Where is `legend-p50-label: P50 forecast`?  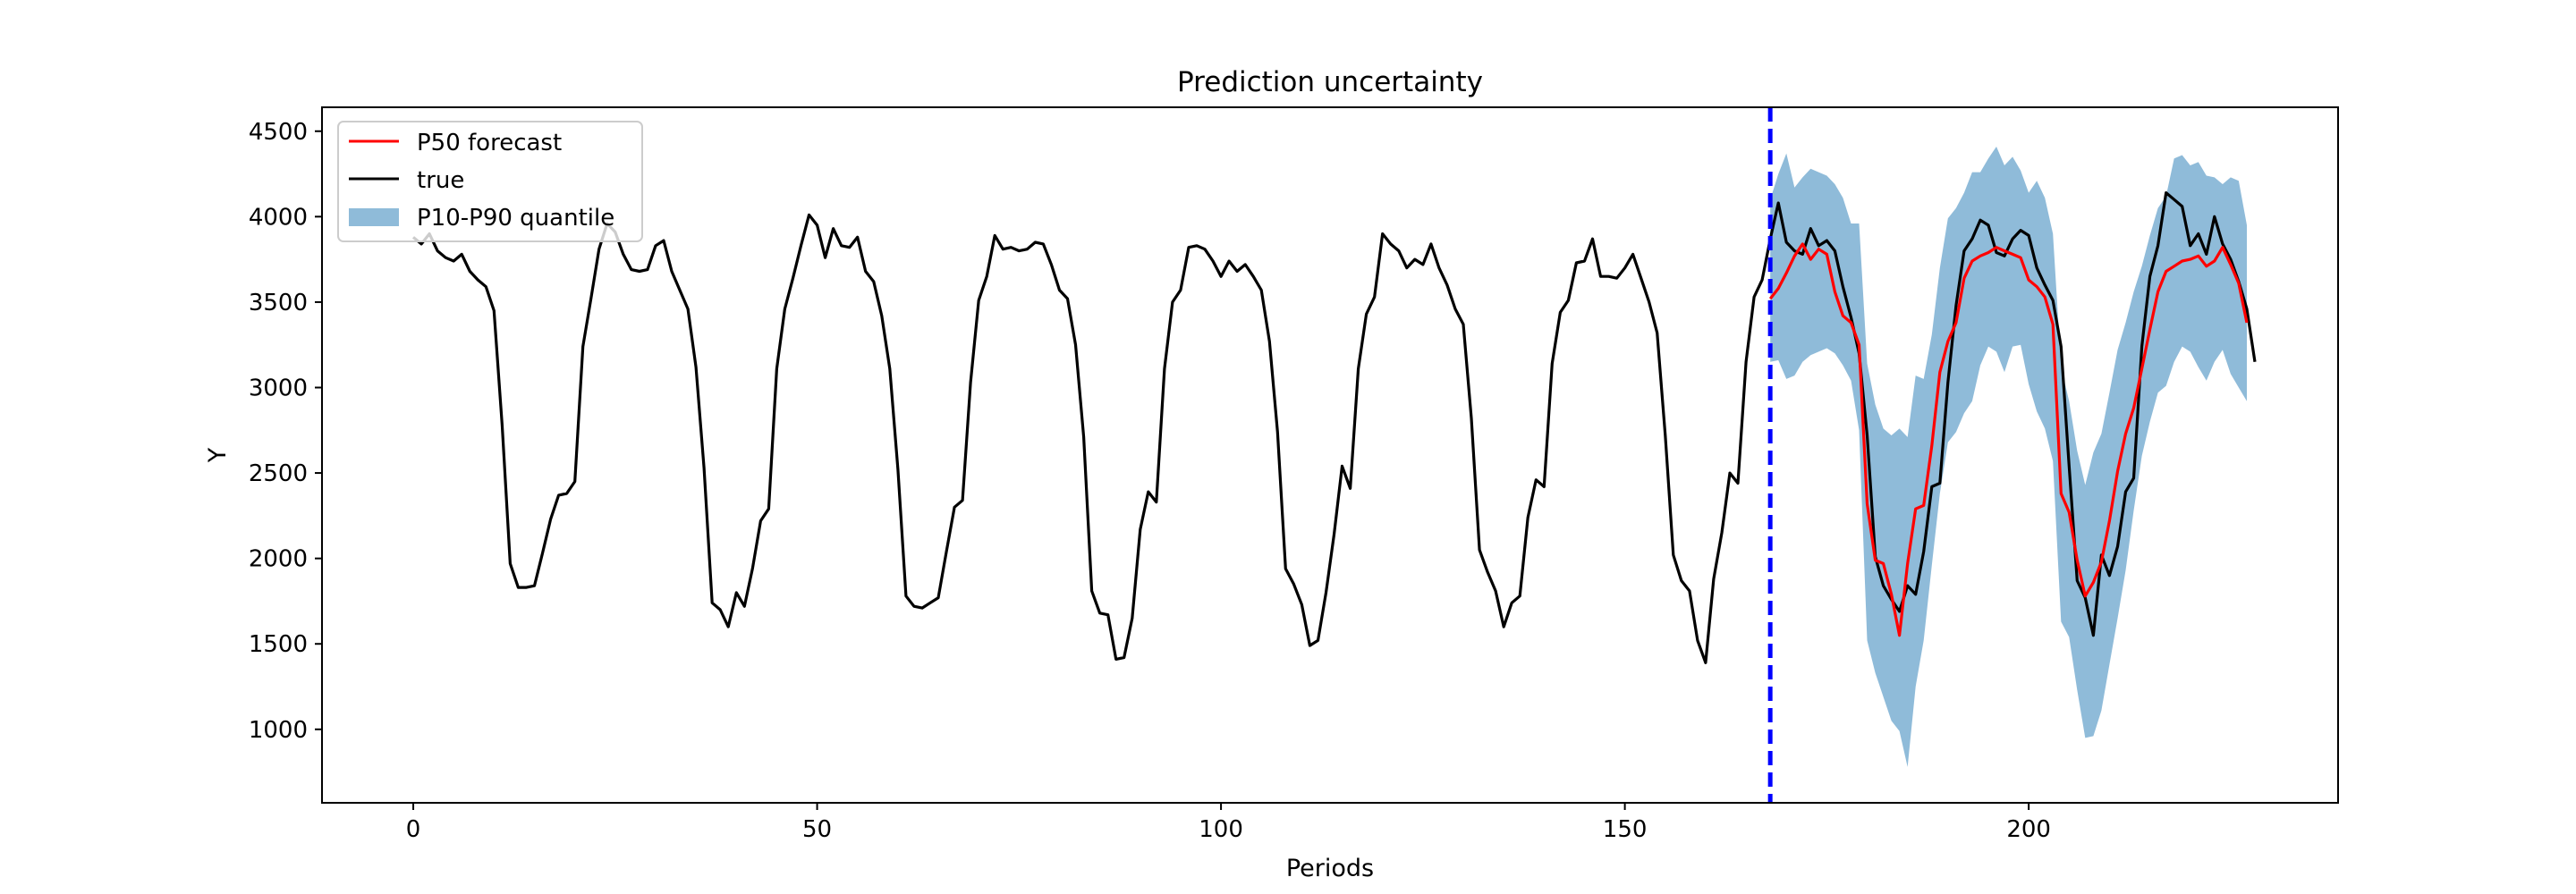
legend-p50-label: P50 forecast is located at coordinates (489, 143).